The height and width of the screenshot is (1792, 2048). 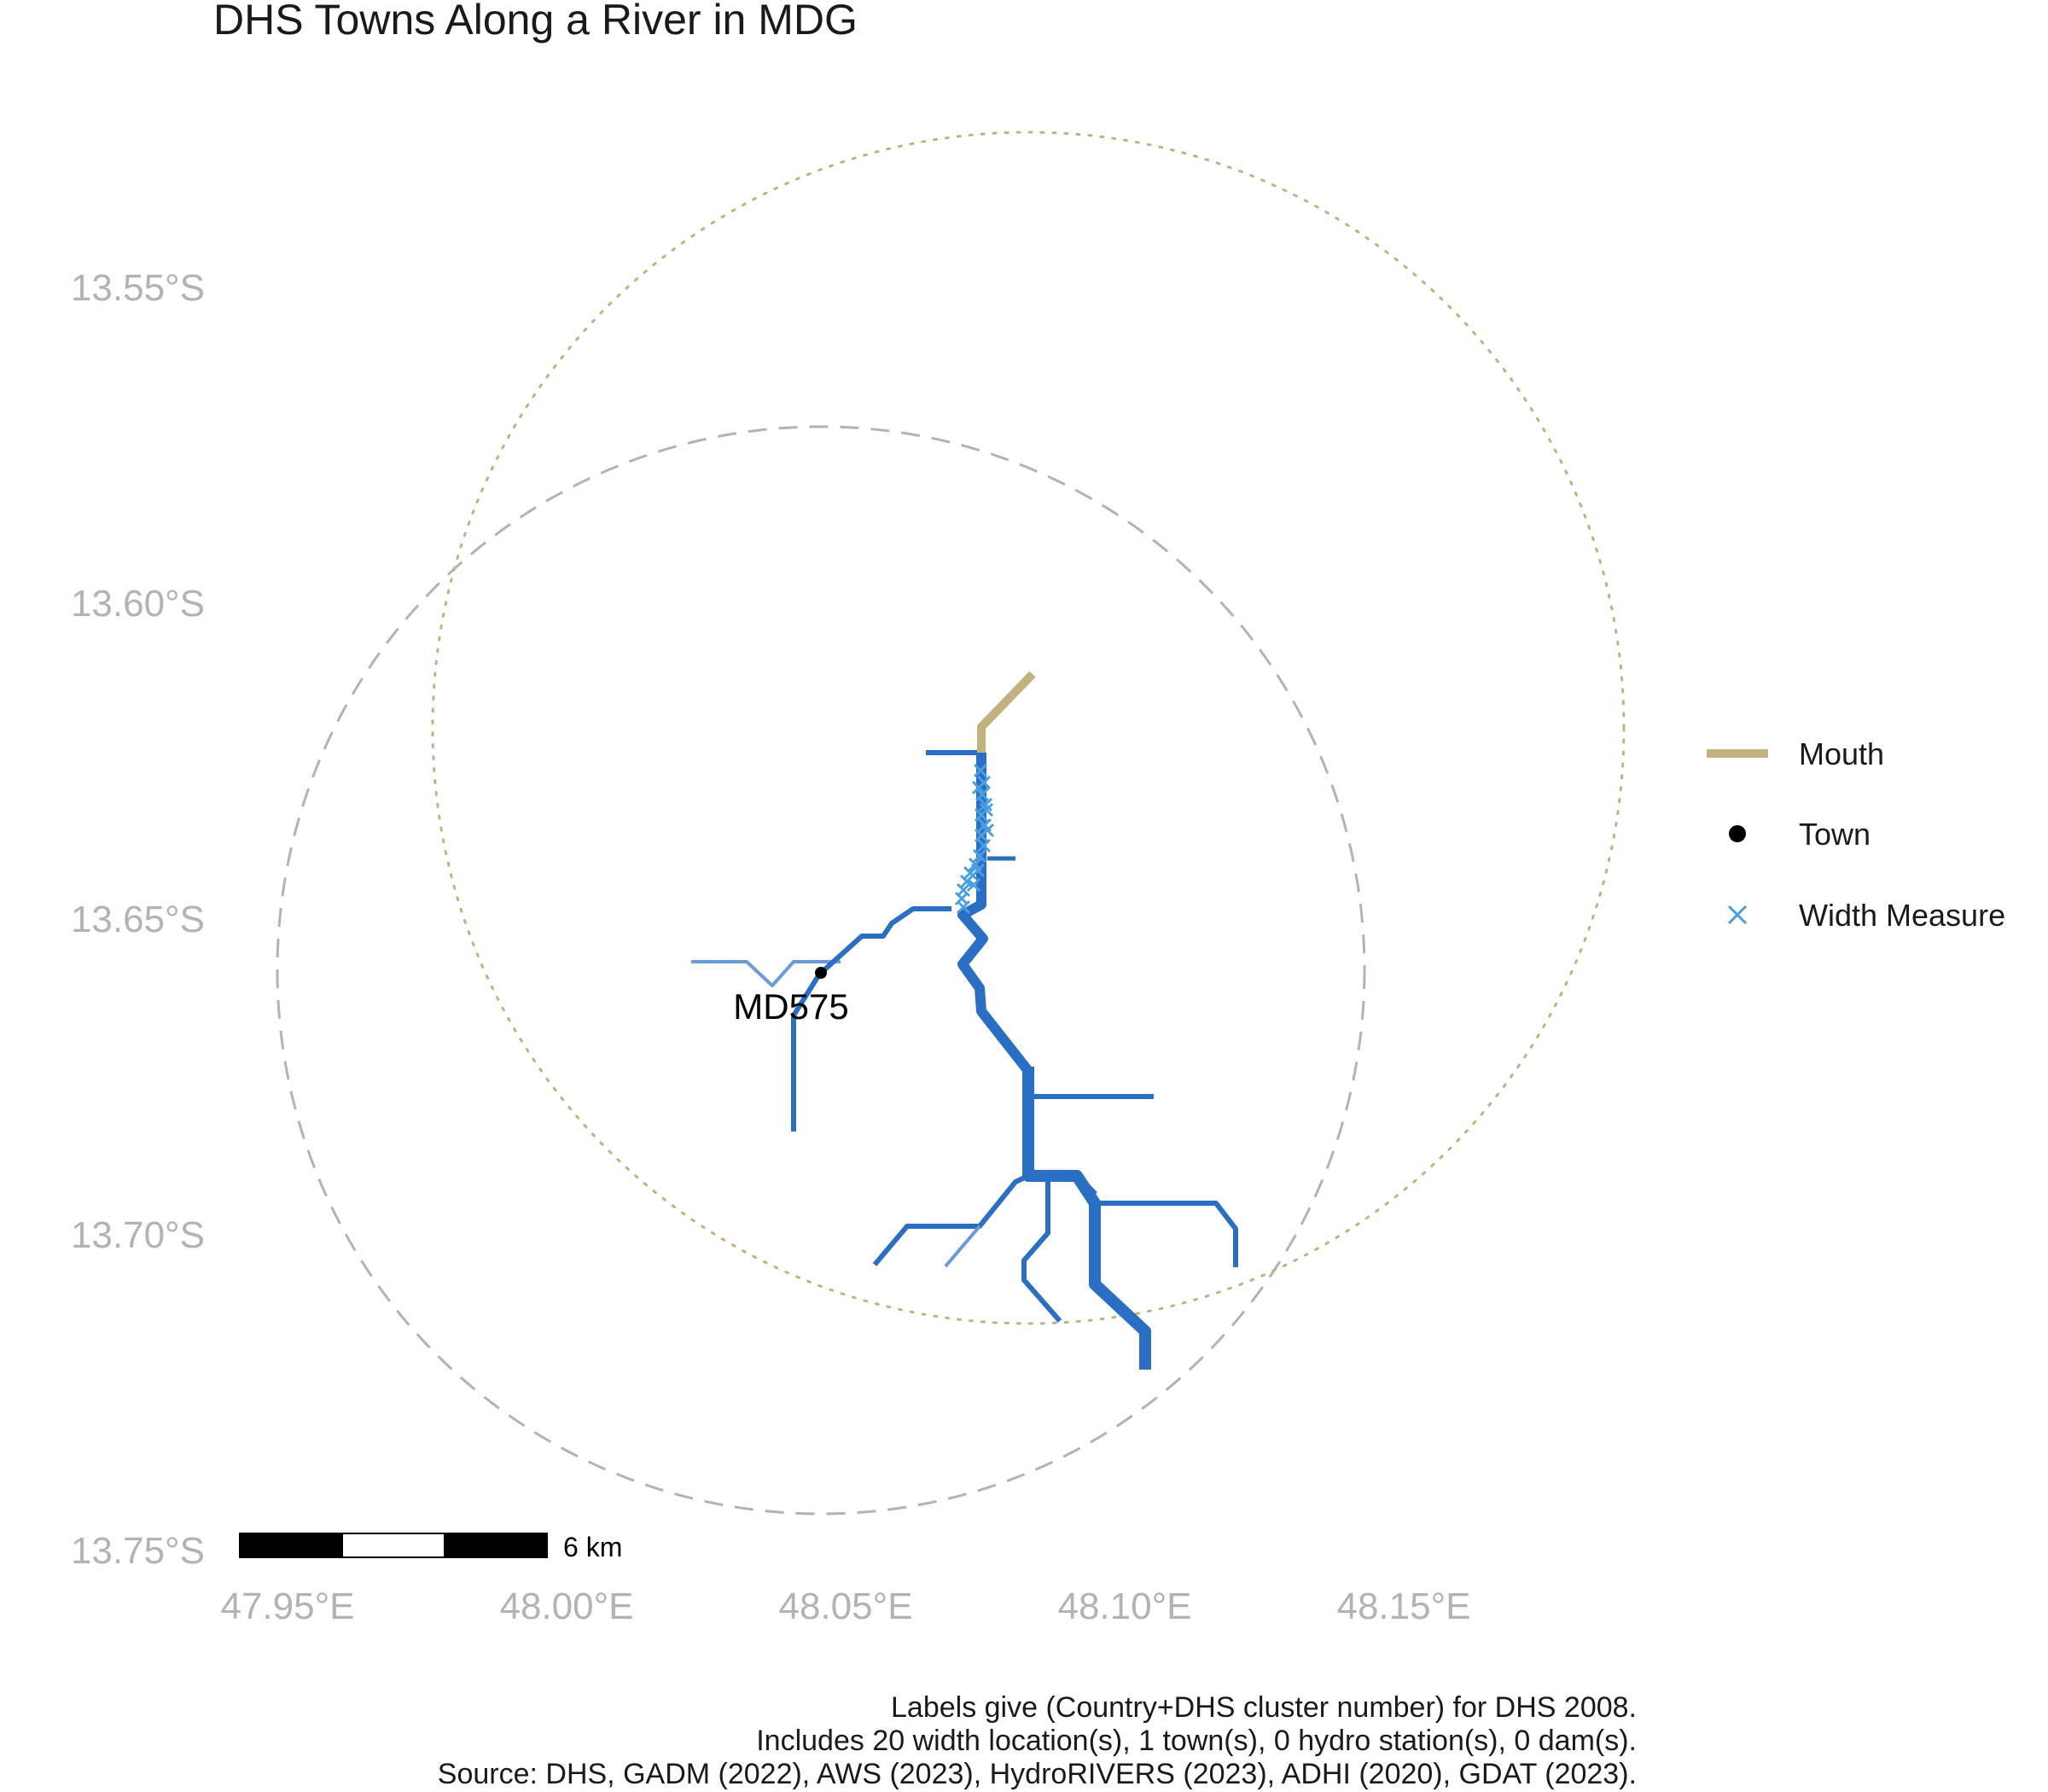 I want to click on town-label: MD575, so click(x=790, y=1007).